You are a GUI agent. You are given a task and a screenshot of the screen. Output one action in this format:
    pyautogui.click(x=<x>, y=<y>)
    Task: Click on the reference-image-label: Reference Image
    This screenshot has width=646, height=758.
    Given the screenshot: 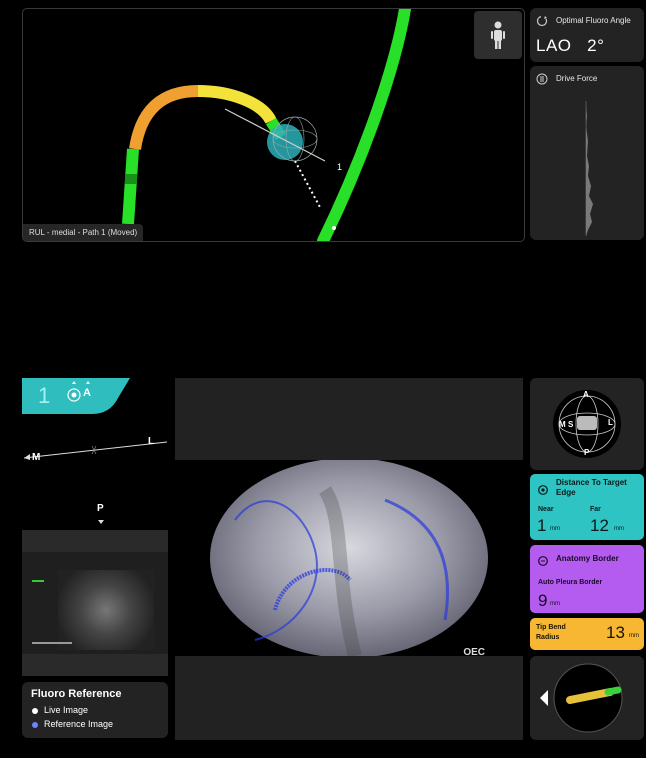 What is the action you would take?
    pyautogui.click(x=79, y=724)
    